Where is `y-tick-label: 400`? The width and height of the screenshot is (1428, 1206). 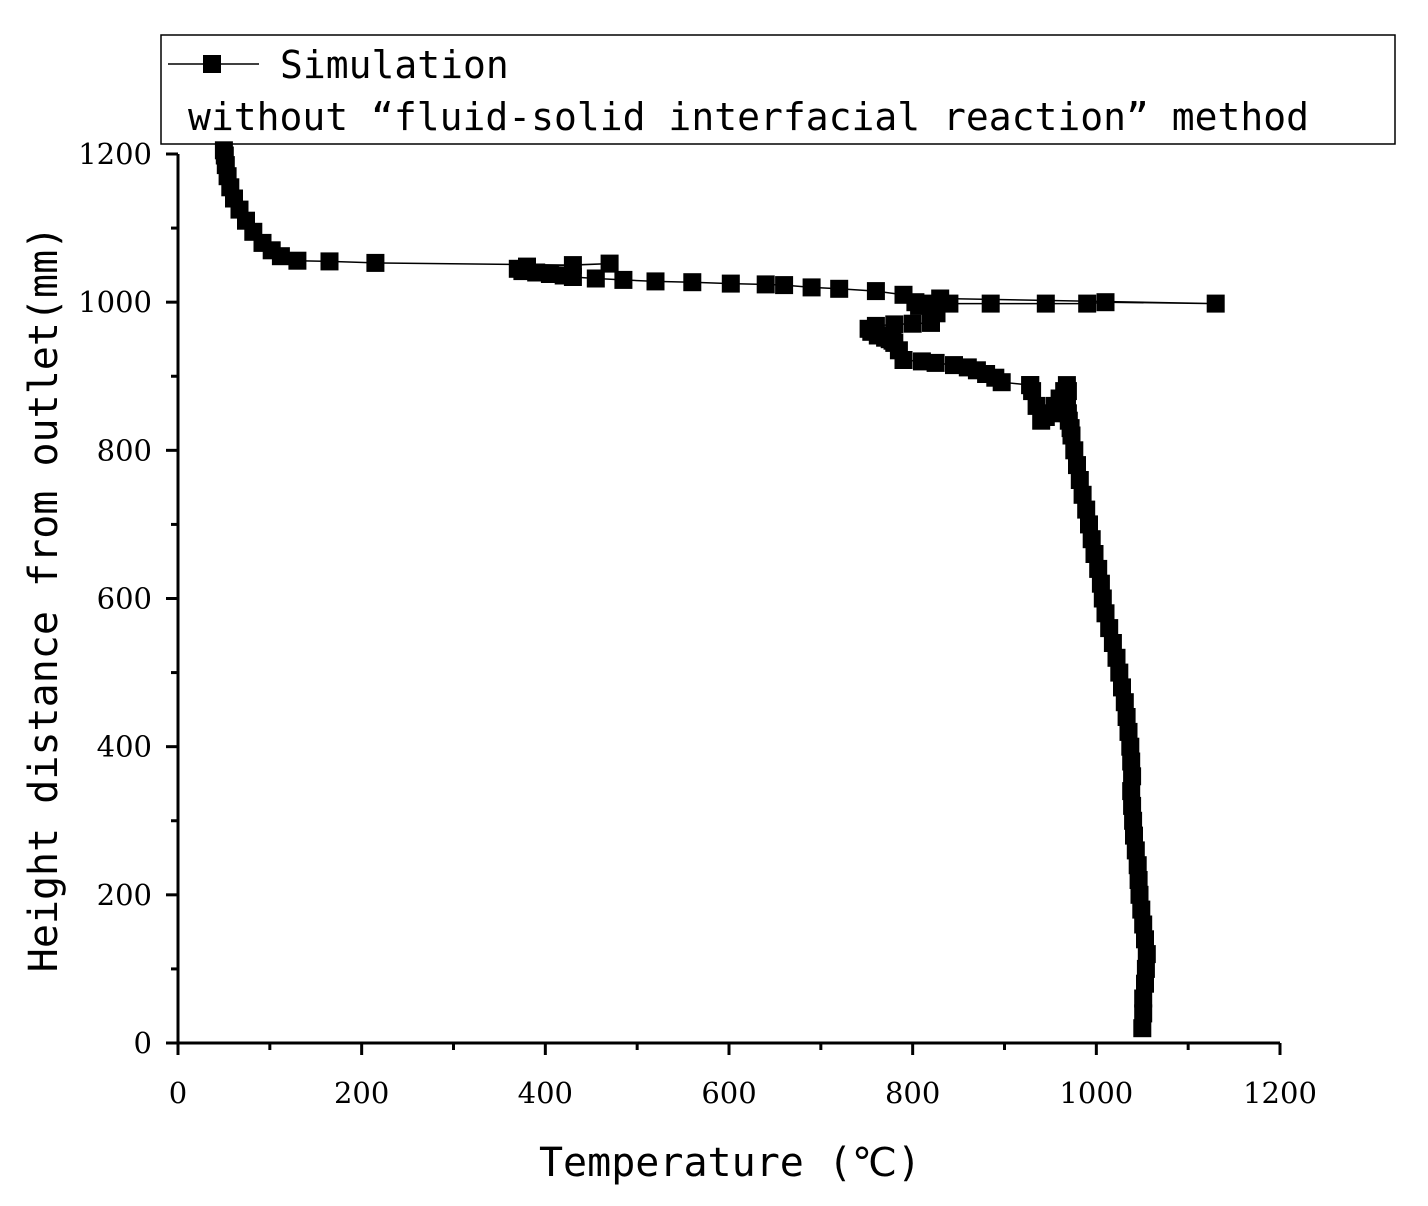 y-tick-label: 400 is located at coordinates (124, 747).